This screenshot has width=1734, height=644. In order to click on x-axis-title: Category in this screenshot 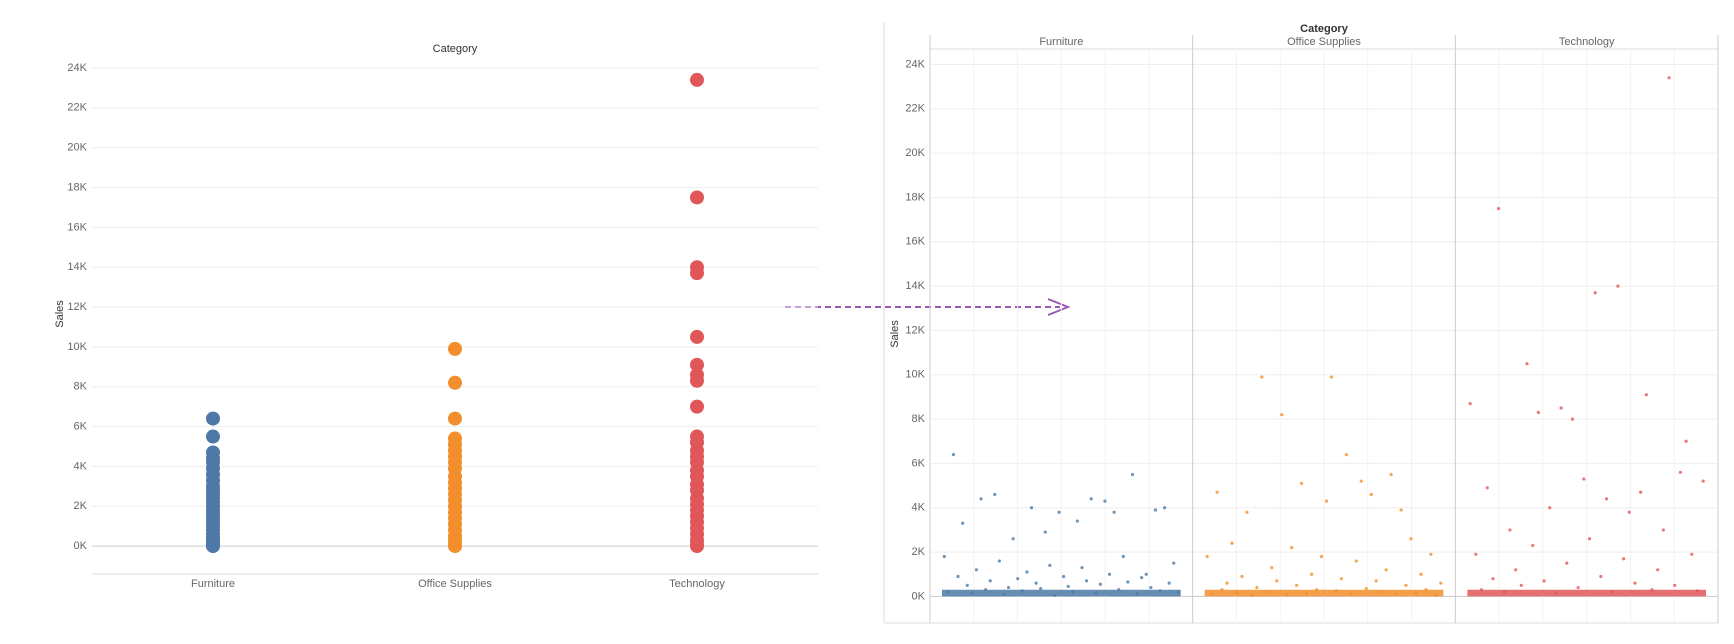, I will do `click(455, 49)`.